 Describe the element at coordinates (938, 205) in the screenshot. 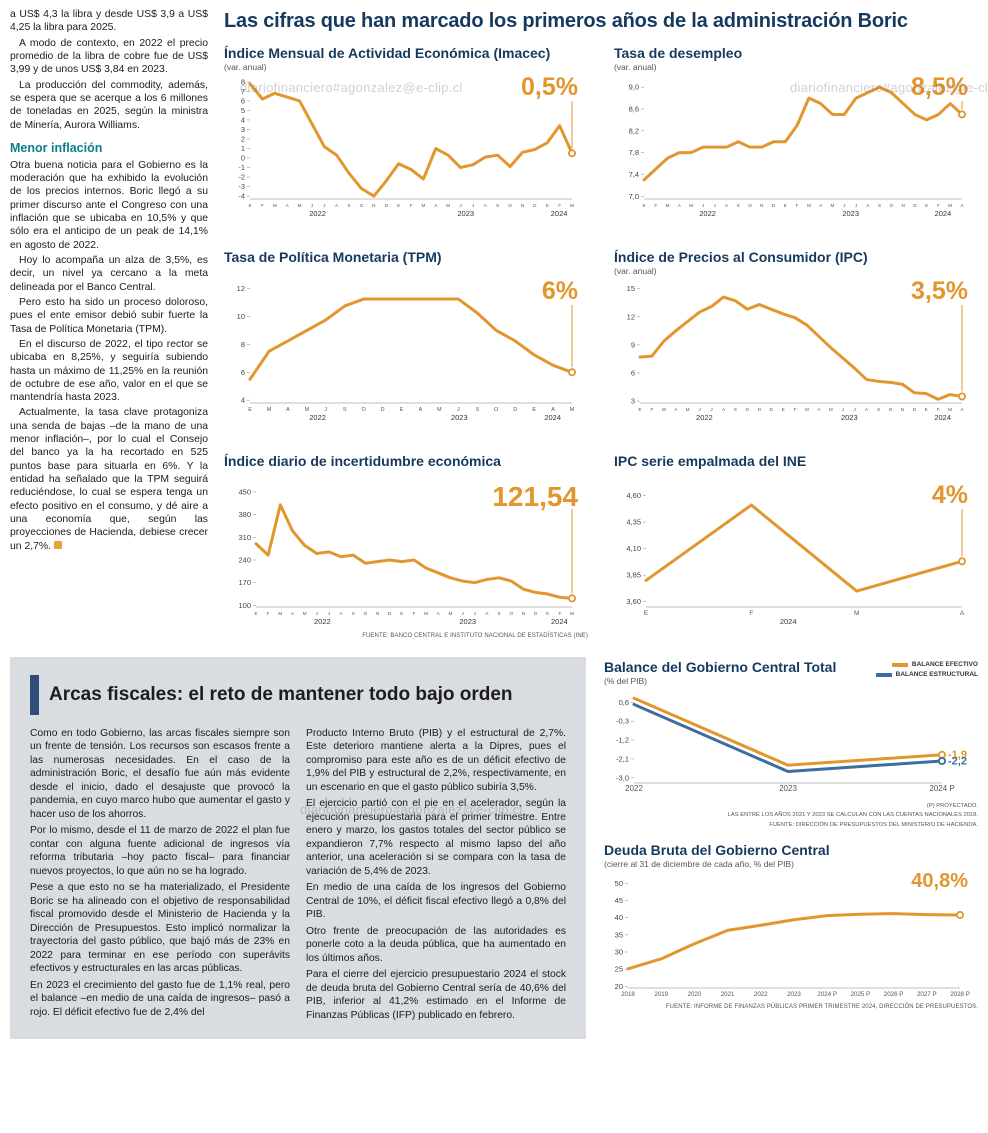

I see `svg-text: F` at that location.